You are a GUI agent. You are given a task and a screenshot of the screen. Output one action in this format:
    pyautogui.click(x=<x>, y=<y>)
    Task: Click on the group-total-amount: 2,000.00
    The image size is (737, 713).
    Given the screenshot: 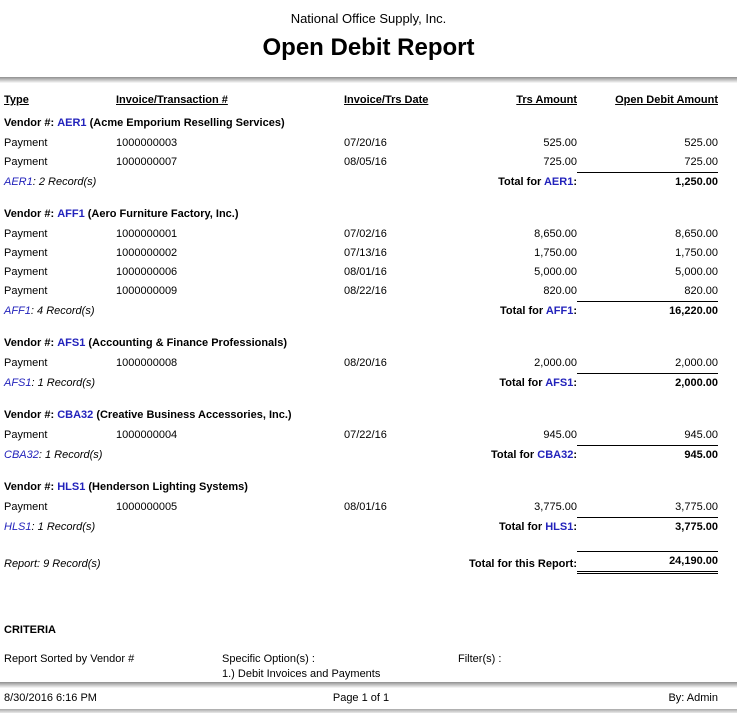 What is the action you would take?
    pyautogui.click(x=647, y=383)
    